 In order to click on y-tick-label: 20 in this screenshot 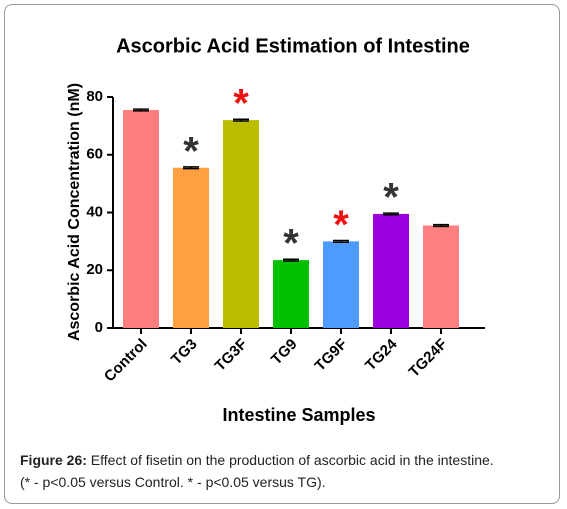, I will do `click(94, 269)`.